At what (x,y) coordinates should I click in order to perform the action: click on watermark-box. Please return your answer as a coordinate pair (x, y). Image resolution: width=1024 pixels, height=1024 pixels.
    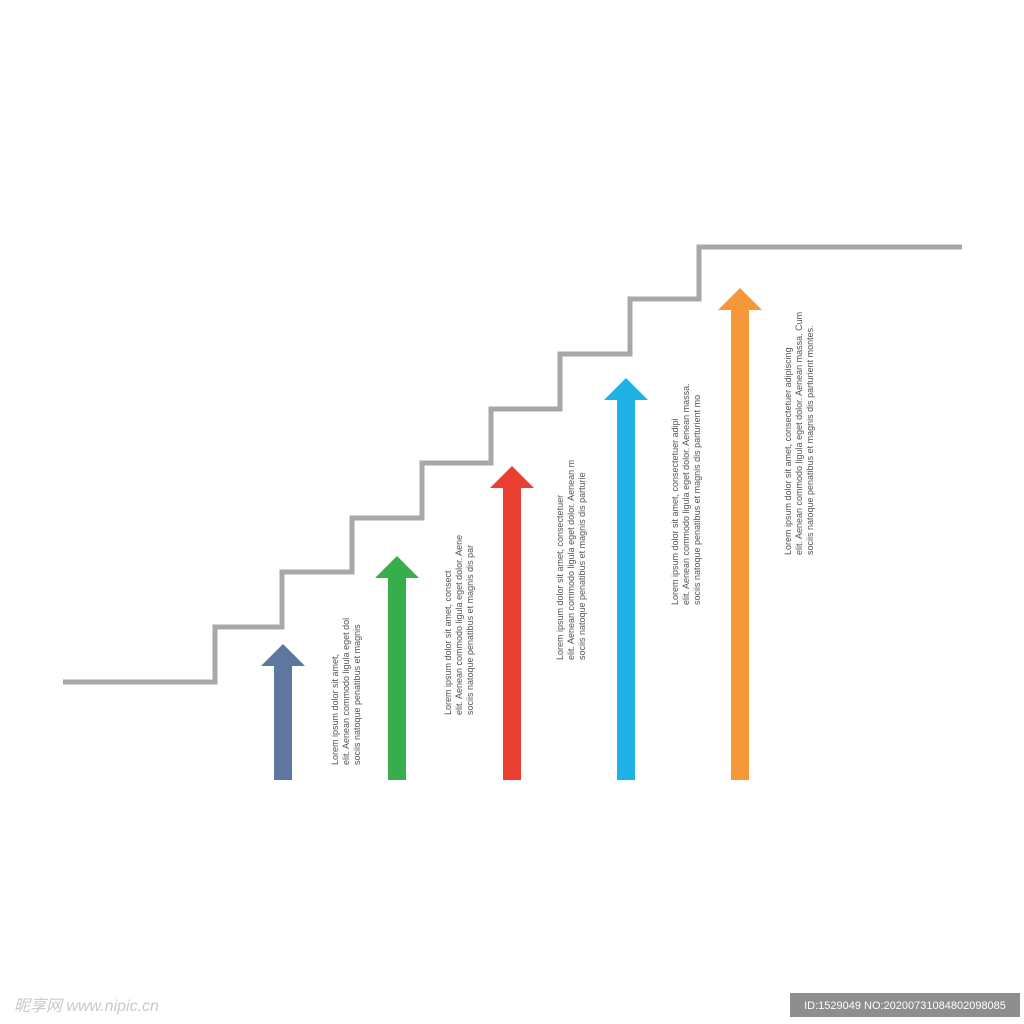
    Looking at the image, I should click on (905, 1005).